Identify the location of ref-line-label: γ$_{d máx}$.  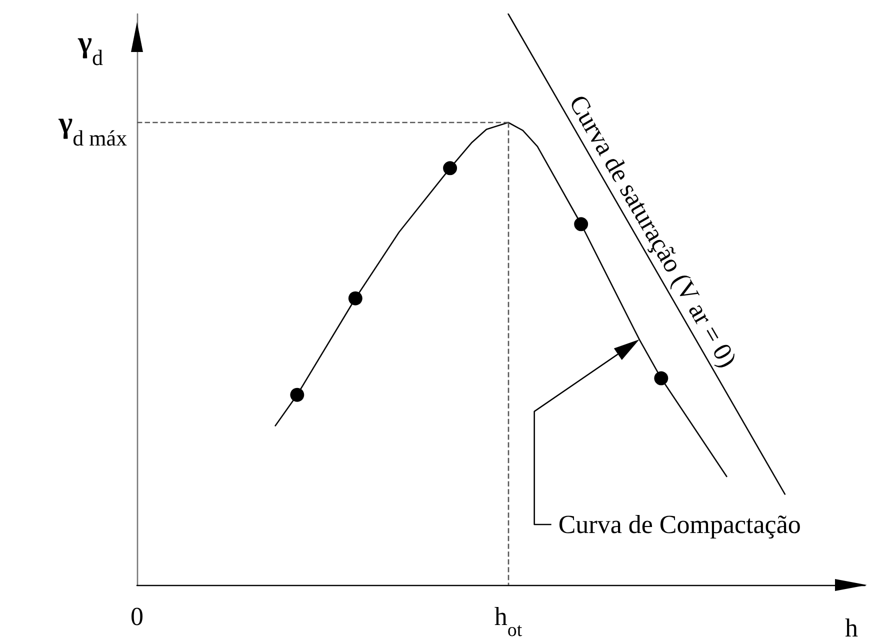
(92, 128).